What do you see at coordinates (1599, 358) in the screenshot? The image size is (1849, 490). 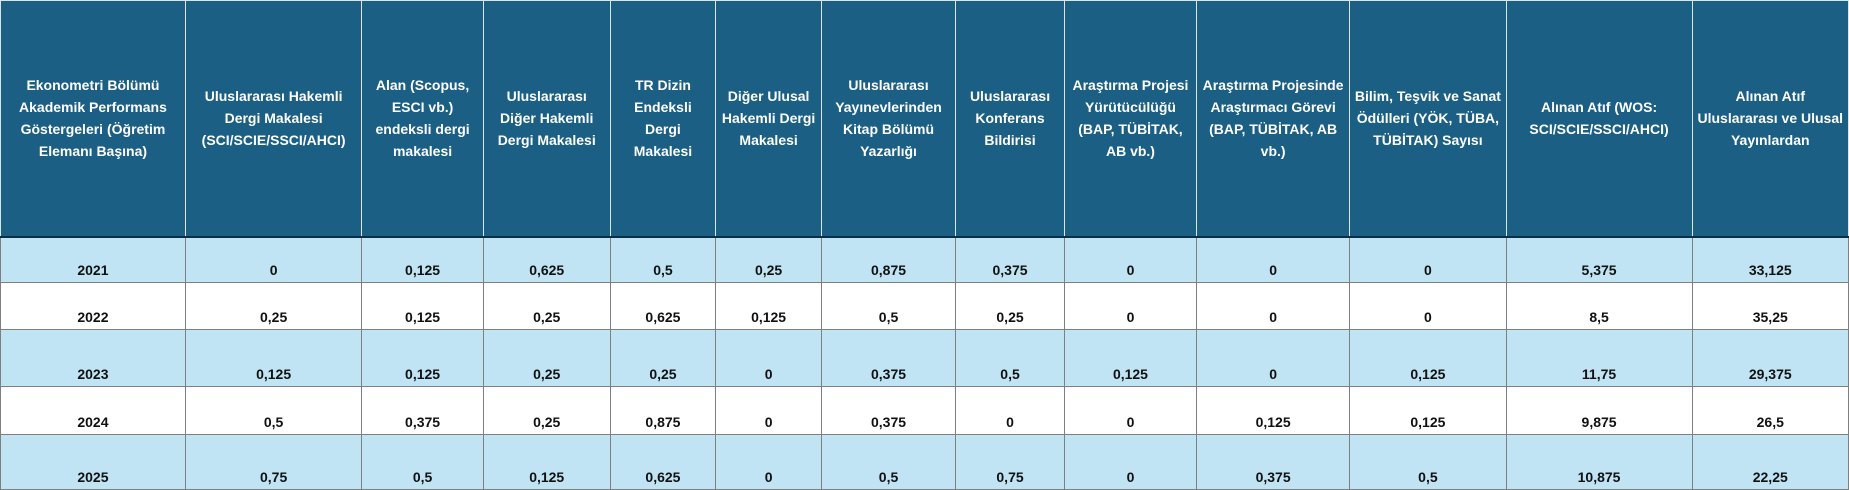 I see `table-cell: 11,75` at bounding box center [1599, 358].